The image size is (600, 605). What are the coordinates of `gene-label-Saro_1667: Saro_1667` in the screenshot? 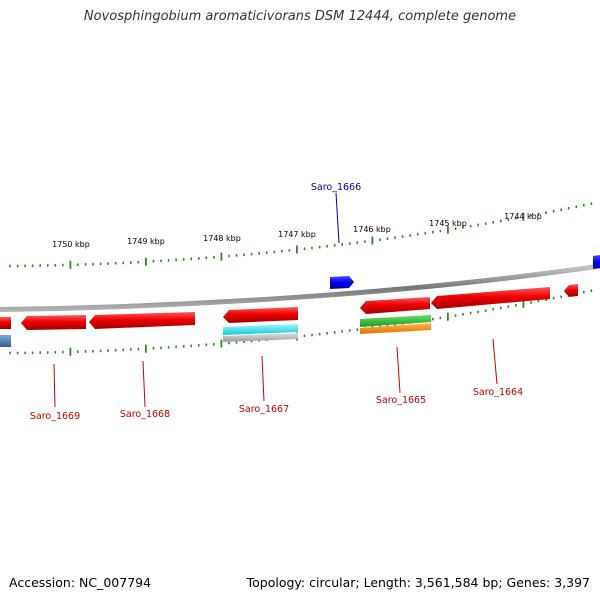 It's located at (264, 409).